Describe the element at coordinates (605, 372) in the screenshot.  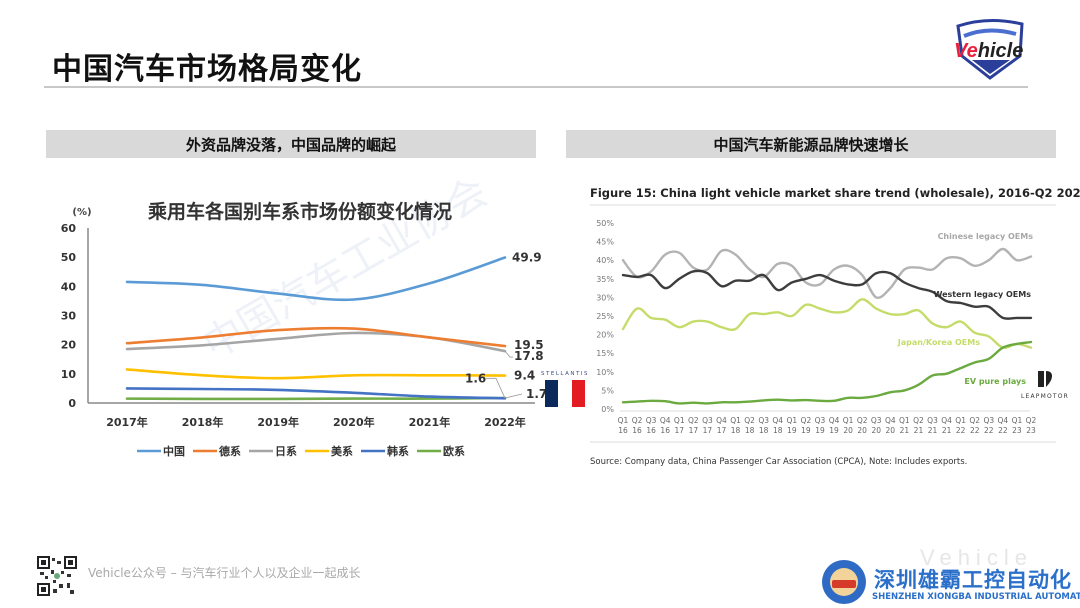
I see `y-tick-label: 10%` at that location.